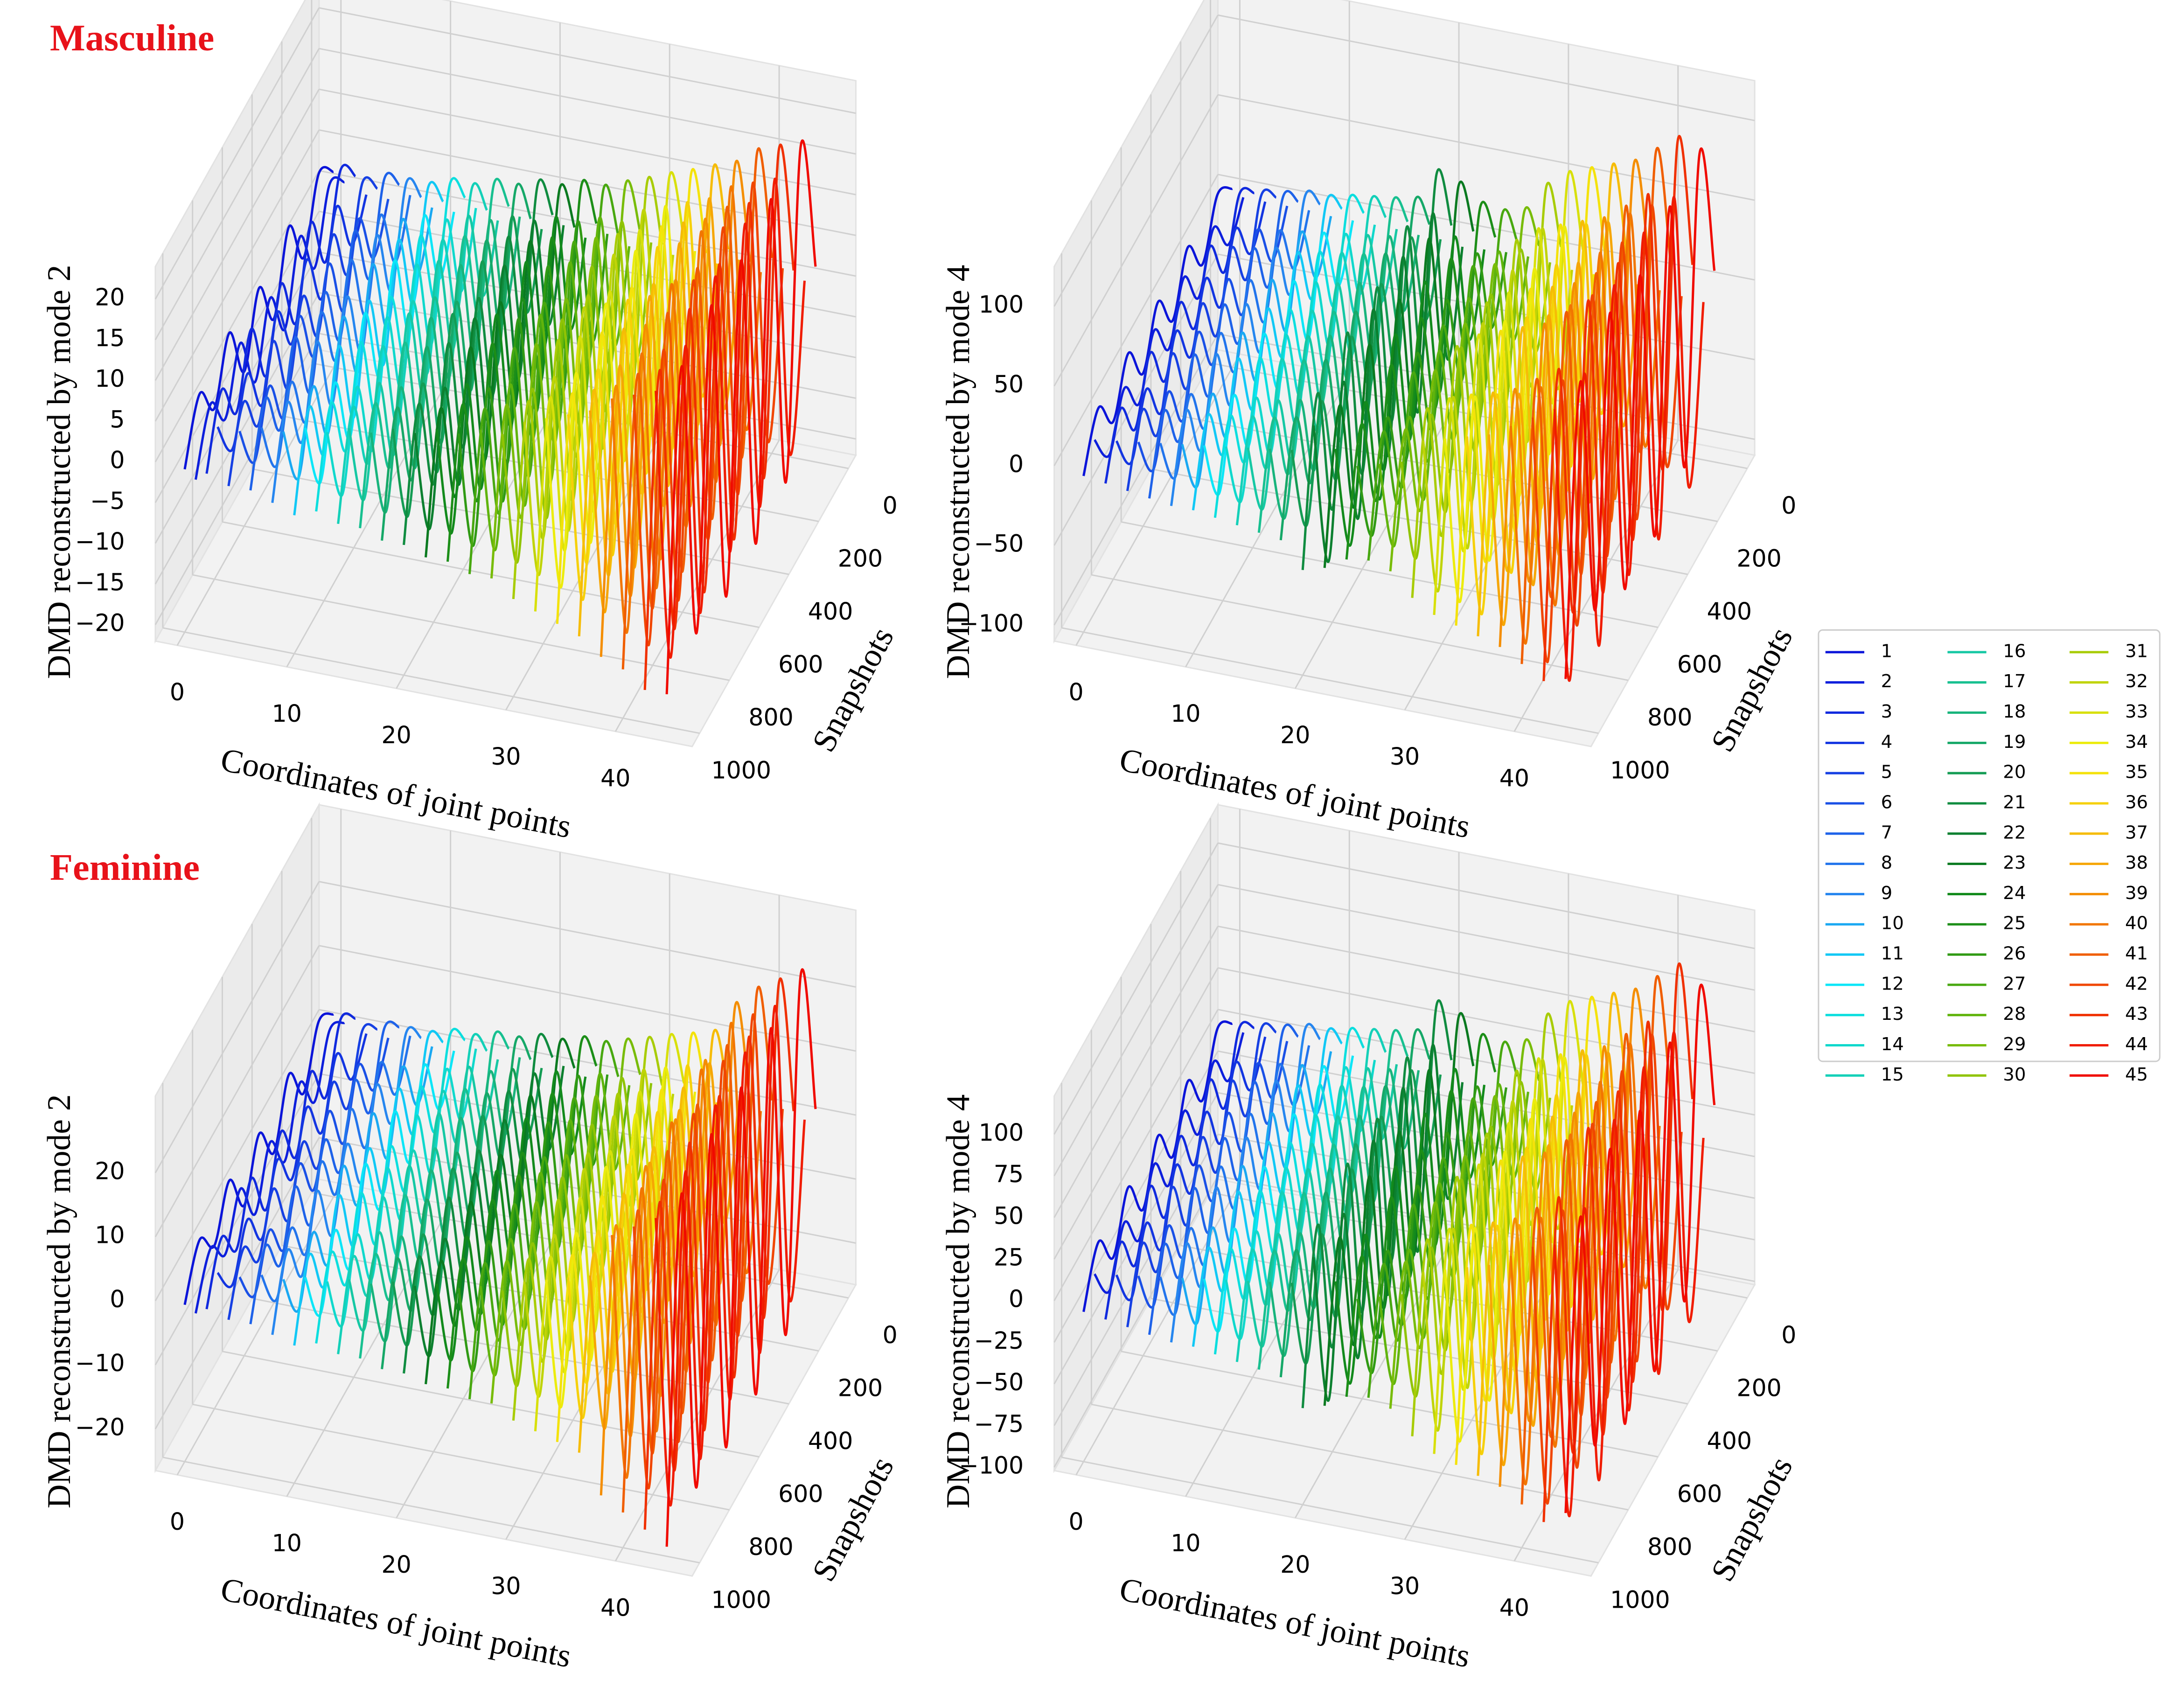  What do you see at coordinates (860, 558) in the screenshot?
I see `y-tick-label: 200` at bounding box center [860, 558].